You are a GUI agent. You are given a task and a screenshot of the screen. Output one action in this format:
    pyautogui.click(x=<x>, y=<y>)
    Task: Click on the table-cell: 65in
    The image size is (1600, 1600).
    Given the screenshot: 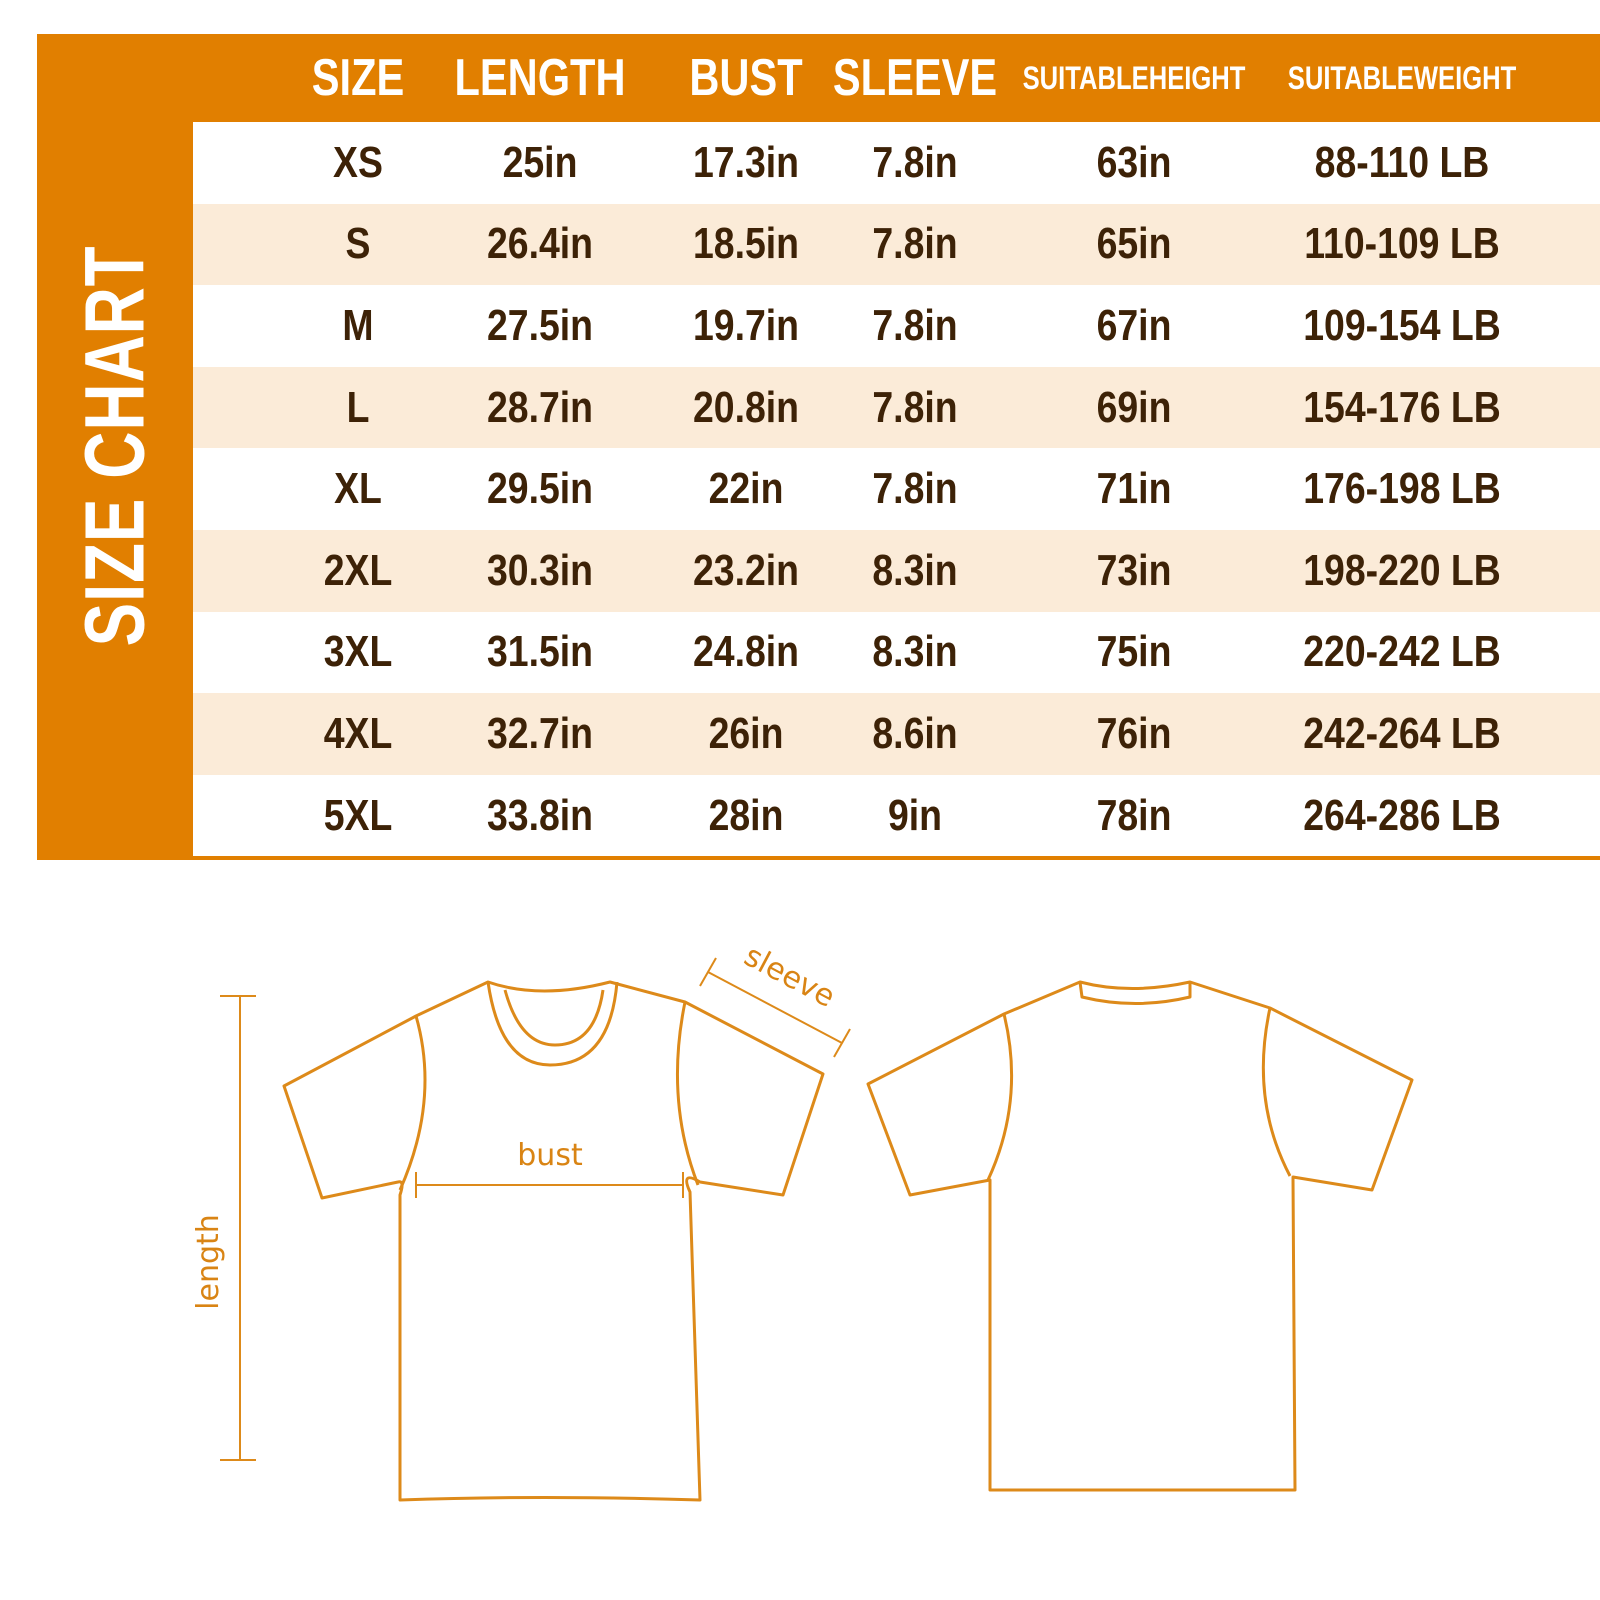 What is the action you would take?
    pyautogui.click(x=1134, y=244)
    